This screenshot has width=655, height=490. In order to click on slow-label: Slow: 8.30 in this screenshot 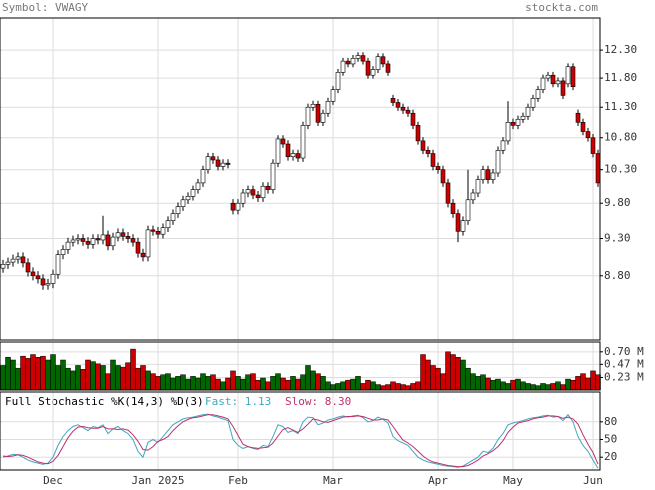, I will do `click(318, 401)`.